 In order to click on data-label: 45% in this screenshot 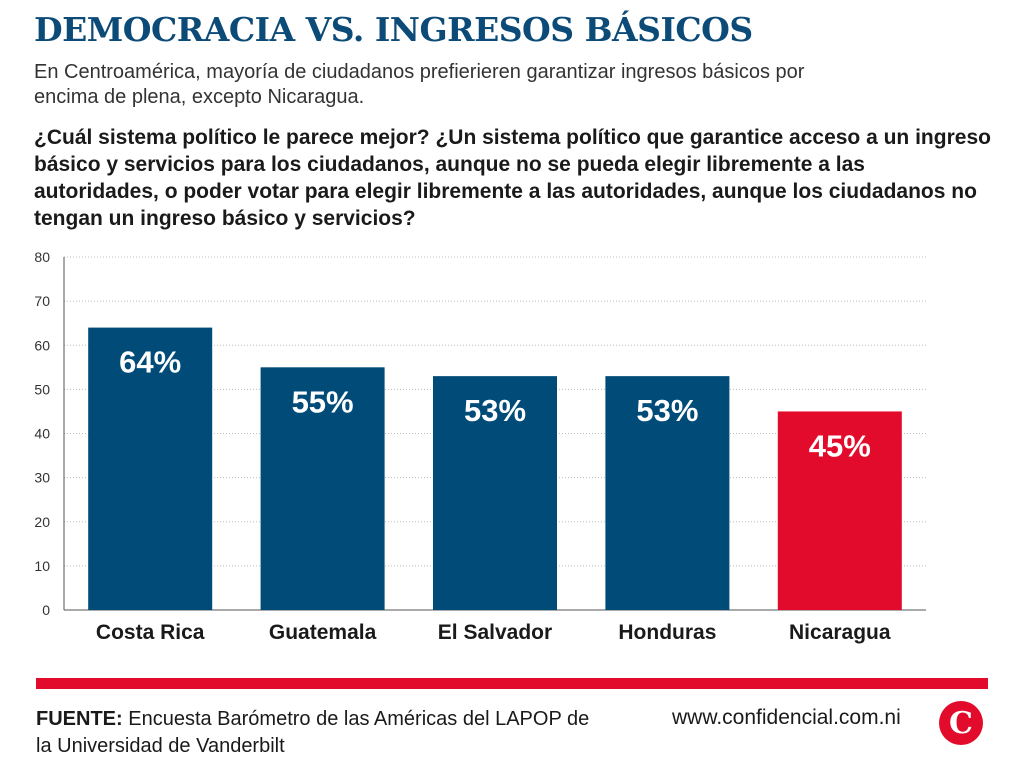, I will do `click(840, 445)`.